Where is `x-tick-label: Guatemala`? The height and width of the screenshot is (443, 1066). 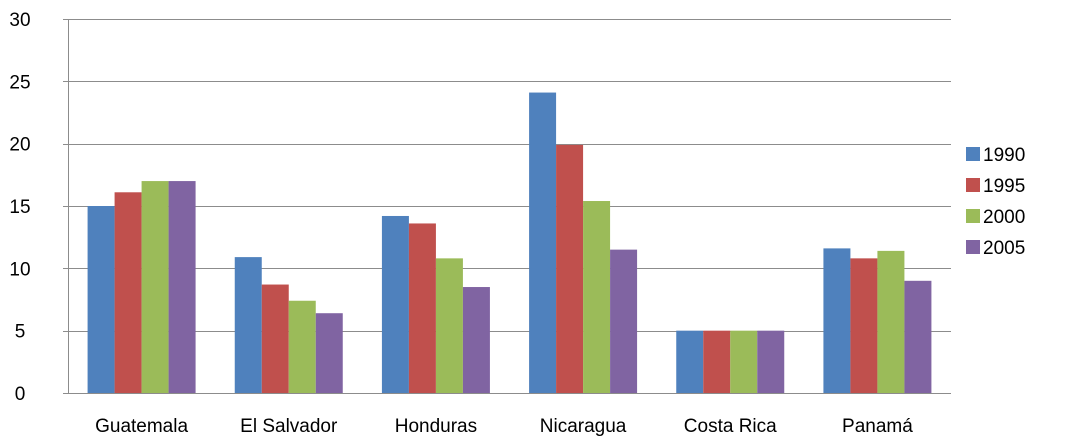
x-tick-label: Guatemala is located at coordinates (141, 426).